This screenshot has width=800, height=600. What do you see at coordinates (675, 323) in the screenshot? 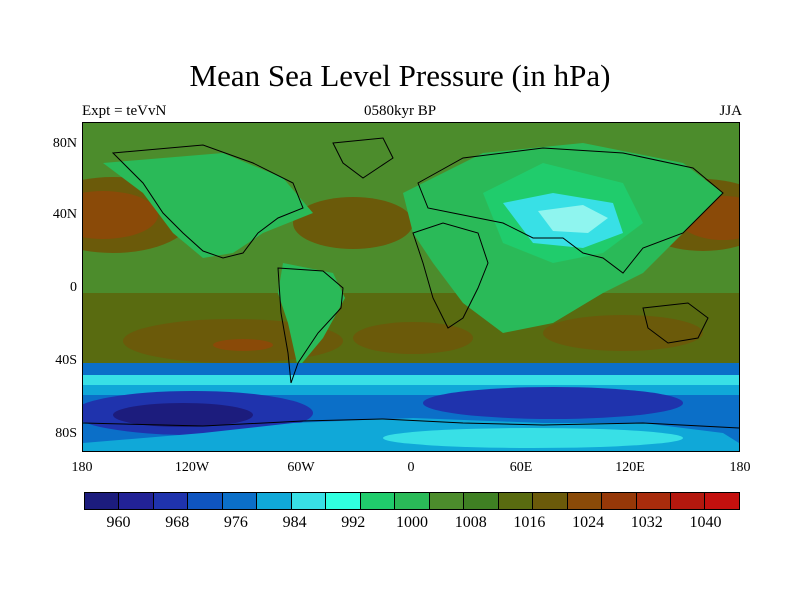
I see `coast-australia` at bounding box center [675, 323].